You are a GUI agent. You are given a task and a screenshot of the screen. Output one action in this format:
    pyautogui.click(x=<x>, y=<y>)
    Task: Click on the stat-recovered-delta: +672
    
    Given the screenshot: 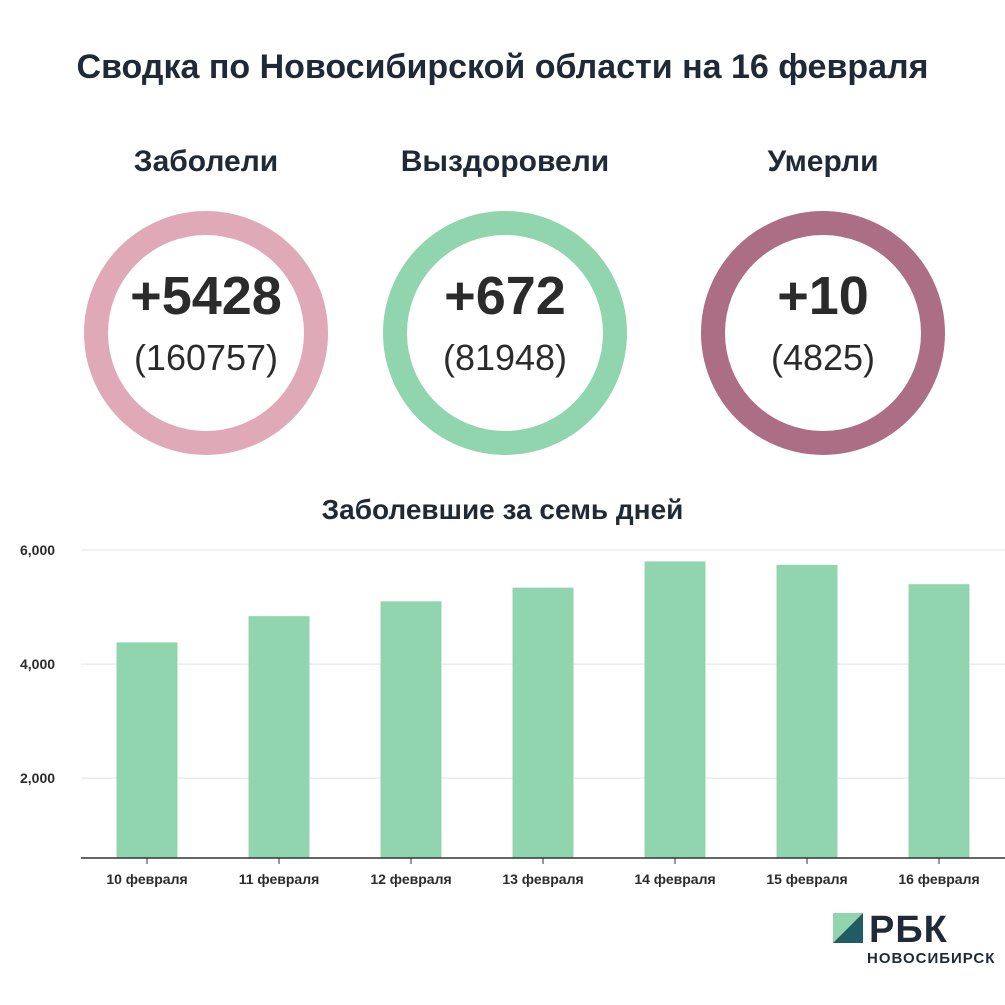 What is the action you would take?
    pyautogui.click(x=505, y=296)
    